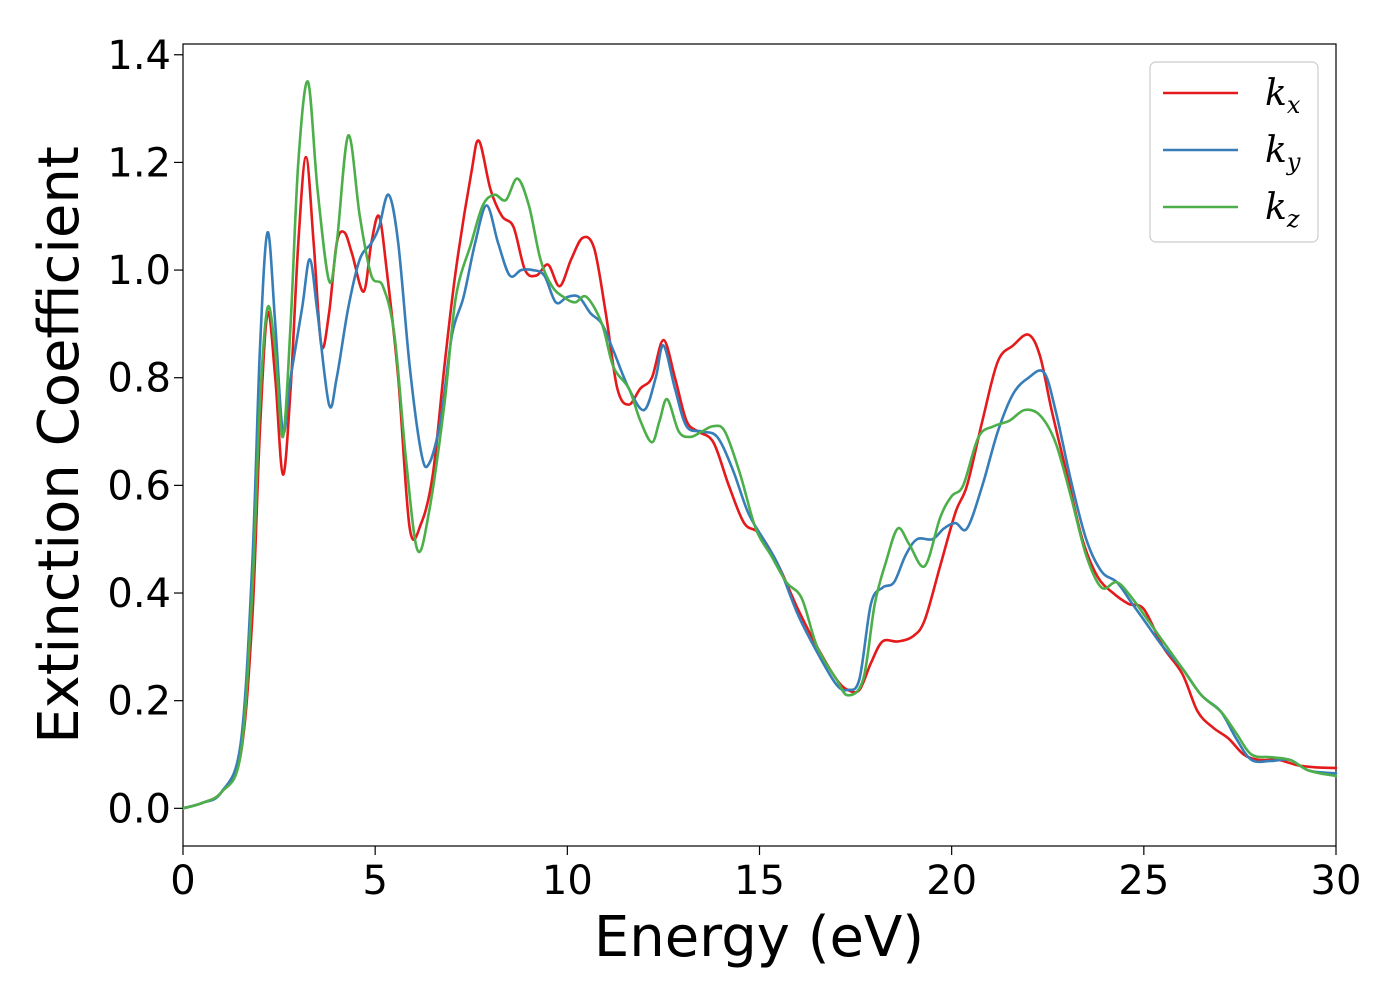 This screenshot has height=1000, width=1400. What do you see at coordinates (145, 432) in the screenshot?
I see `y-axis-ticks: 0.0 0.2 0.4 0.6 0.8 1.0 1.2 1.4` at bounding box center [145, 432].